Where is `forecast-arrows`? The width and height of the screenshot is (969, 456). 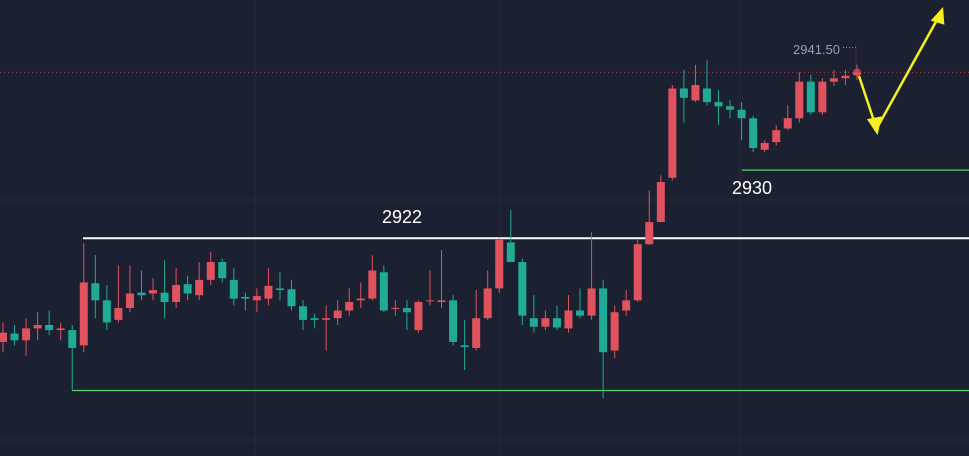
forecast-arrows is located at coordinates (901, 71).